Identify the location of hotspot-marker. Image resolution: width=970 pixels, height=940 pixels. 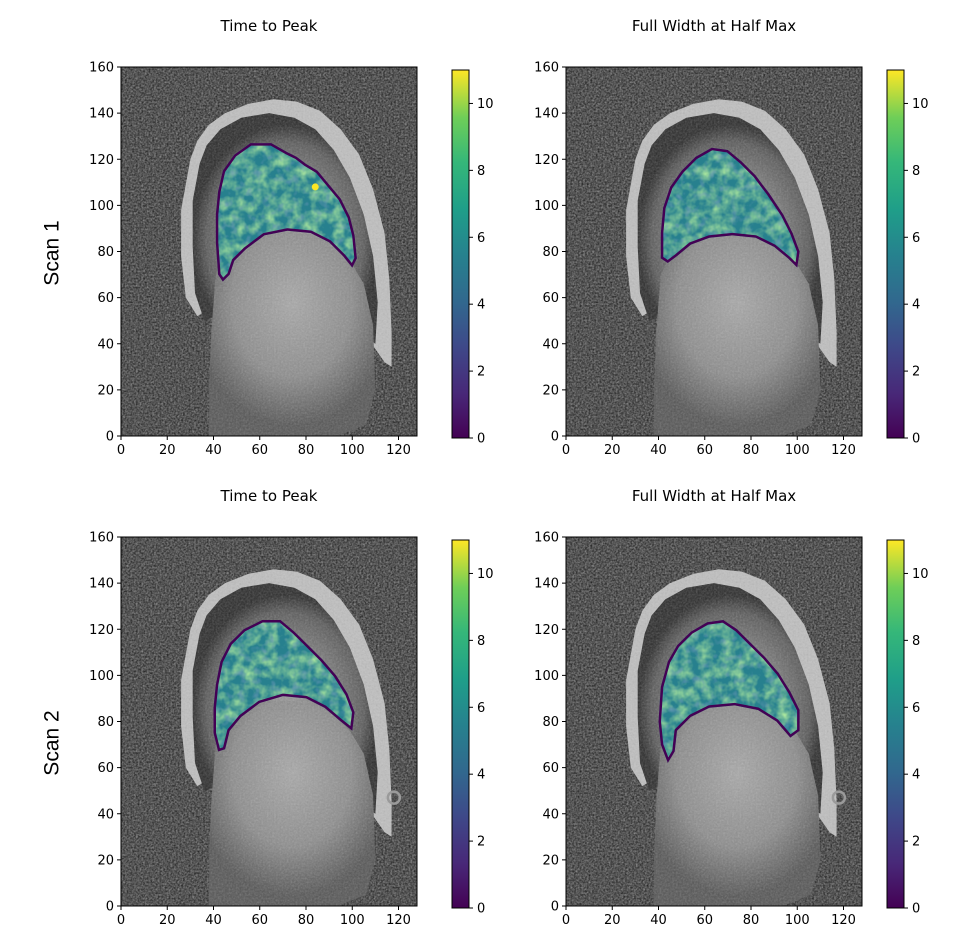
(315, 187).